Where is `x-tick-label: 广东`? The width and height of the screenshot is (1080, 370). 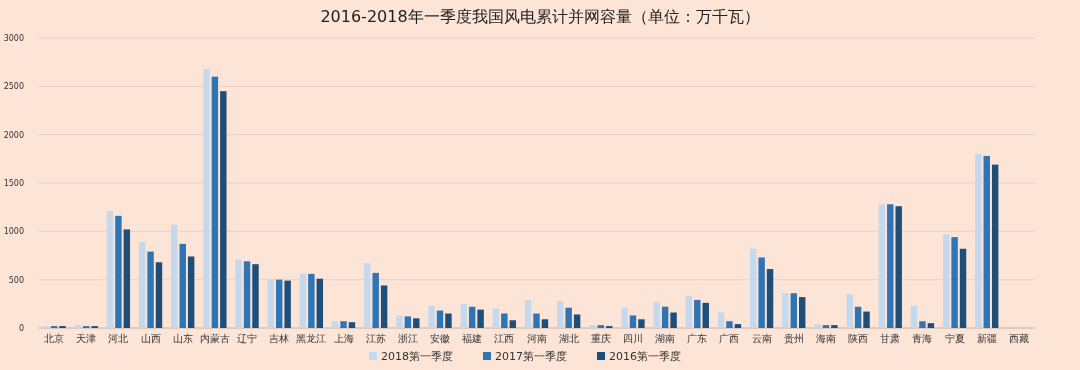
x-tick-label: 广东 is located at coordinates (697, 338).